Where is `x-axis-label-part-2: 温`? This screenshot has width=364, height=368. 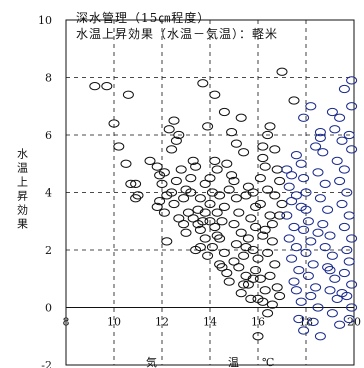 x-axis-label-part-2: 温 is located at coordinates (233, 362).